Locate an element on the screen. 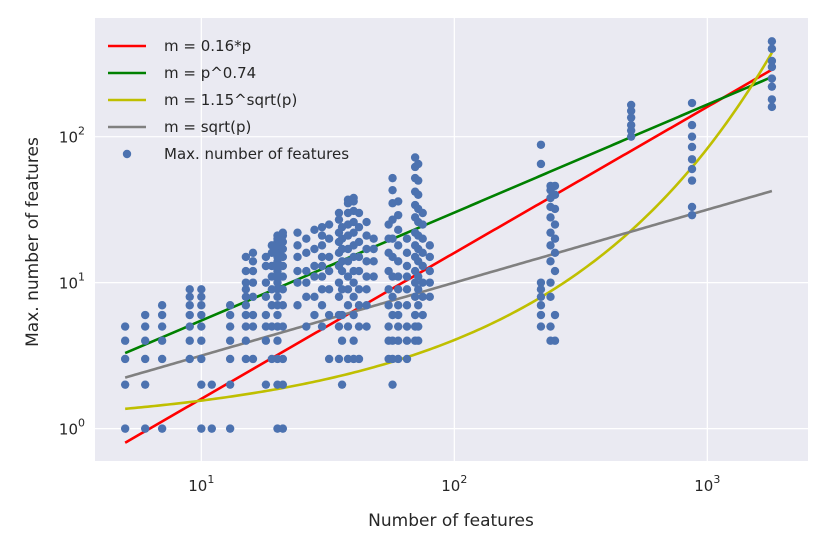  legend-swatch is located at coordinates (127, 154).